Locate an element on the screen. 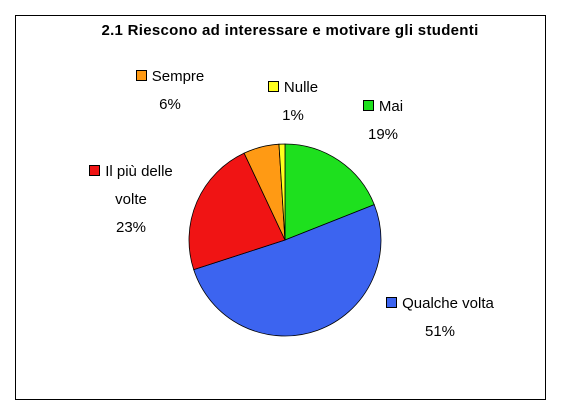 The height and width of the screenshot is (411, 564). value-label: 51% is located at coordinates (440, 331).